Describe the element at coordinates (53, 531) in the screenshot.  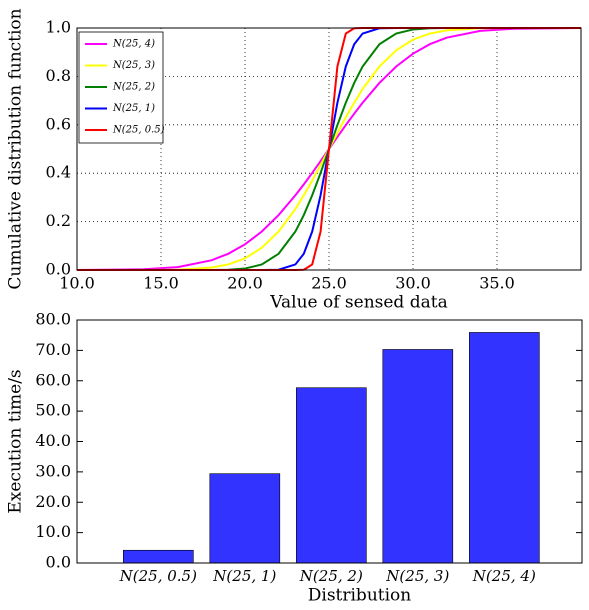
I see `y-tick-label: 10.0` at that location.